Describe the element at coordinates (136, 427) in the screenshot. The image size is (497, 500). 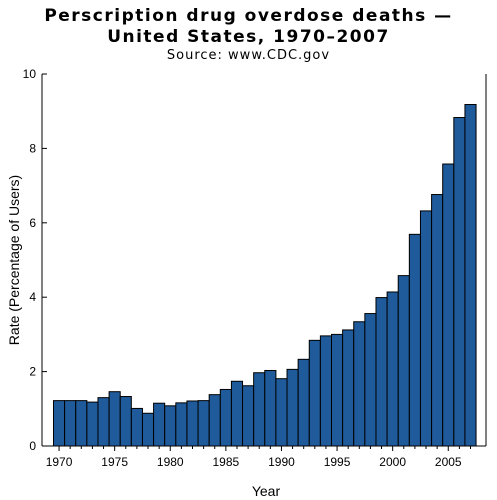
I see `bar-1977` at that location.